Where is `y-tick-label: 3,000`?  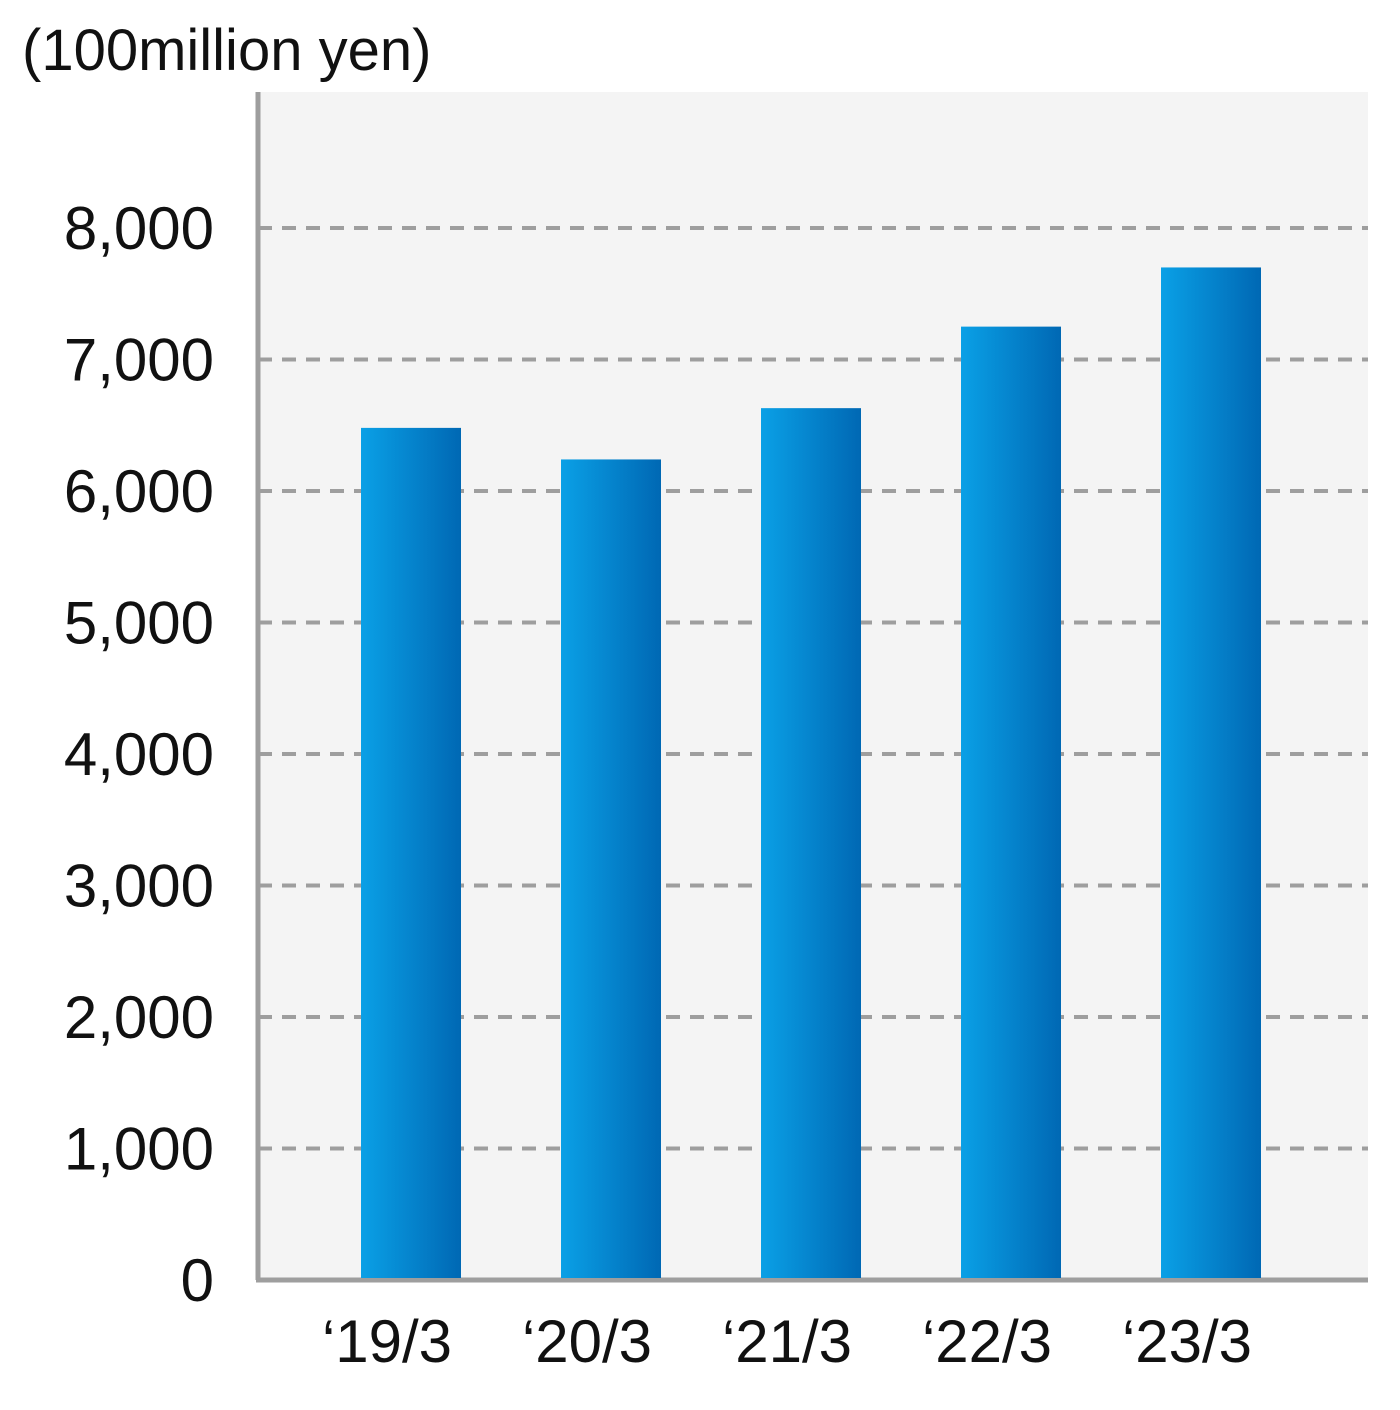
y-tick-label: 3,000 is located at coordinates (139, 886).